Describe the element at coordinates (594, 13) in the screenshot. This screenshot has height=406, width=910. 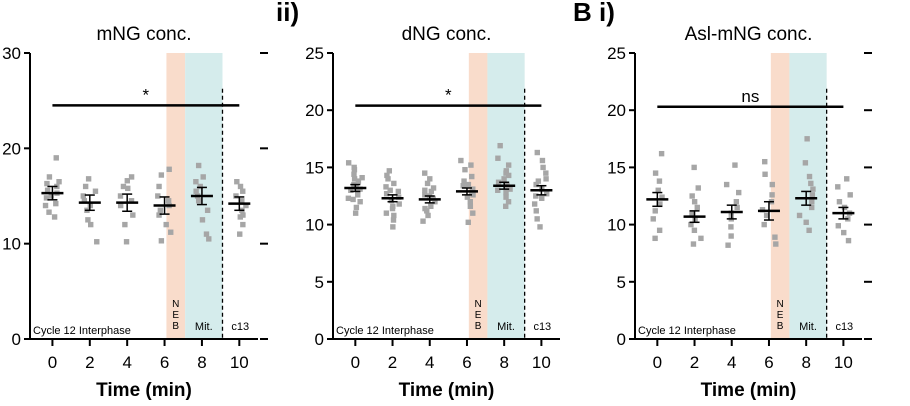
I see `panel-label: B i)` at that location.